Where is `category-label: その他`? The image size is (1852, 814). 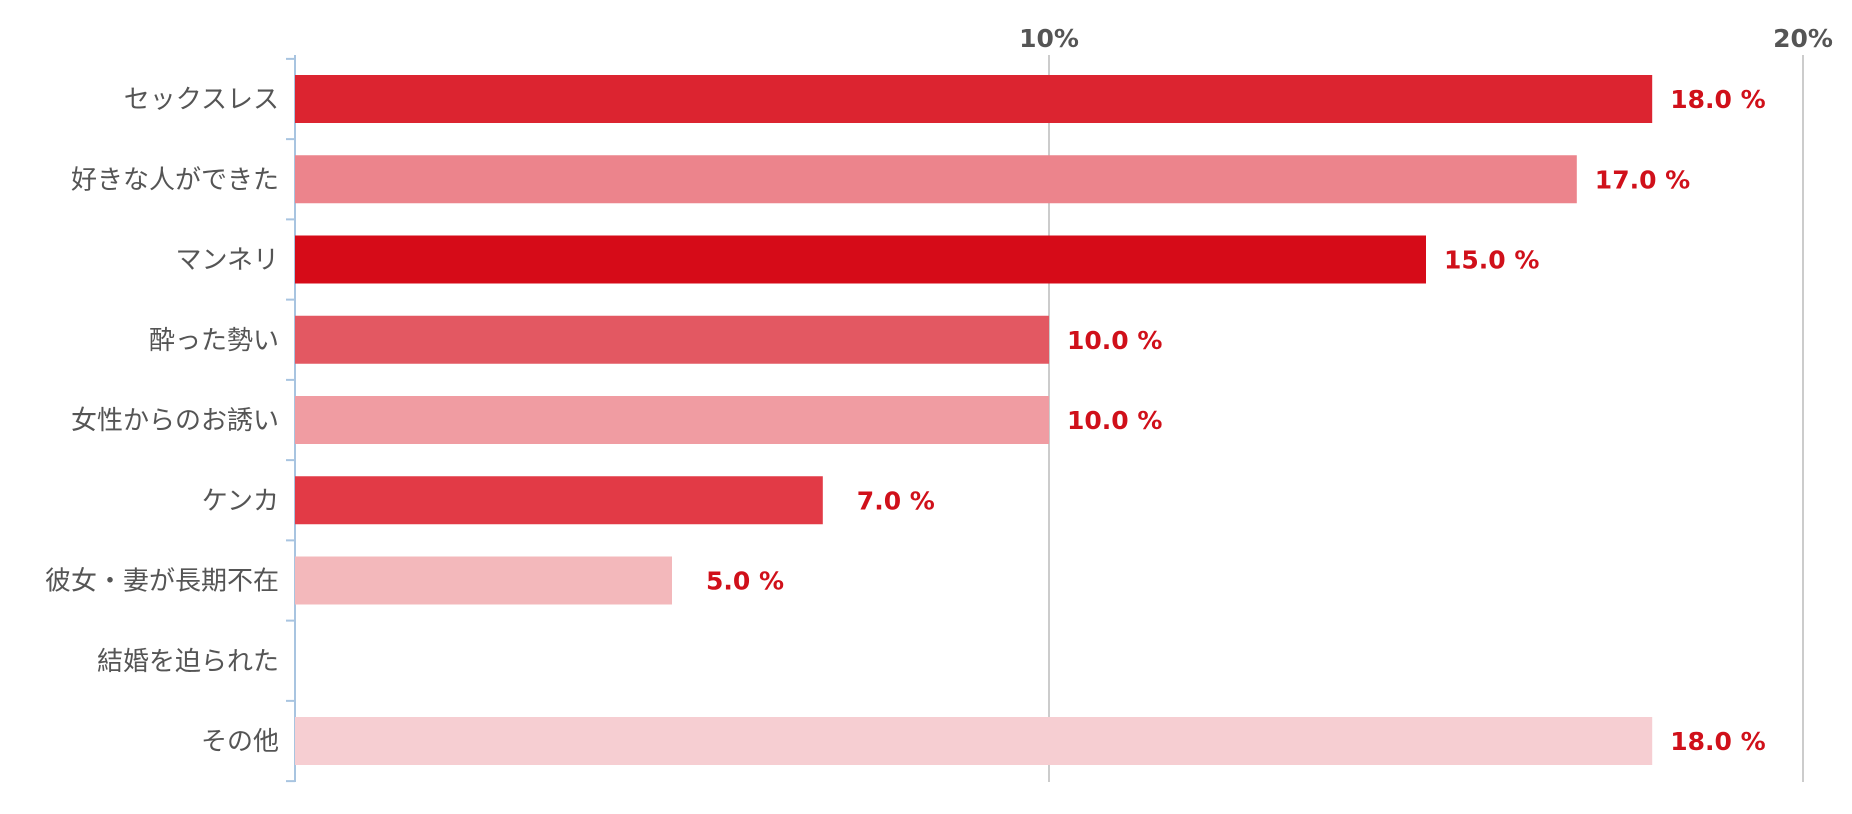 category-label: その他 is located at coordinates (240, 742).